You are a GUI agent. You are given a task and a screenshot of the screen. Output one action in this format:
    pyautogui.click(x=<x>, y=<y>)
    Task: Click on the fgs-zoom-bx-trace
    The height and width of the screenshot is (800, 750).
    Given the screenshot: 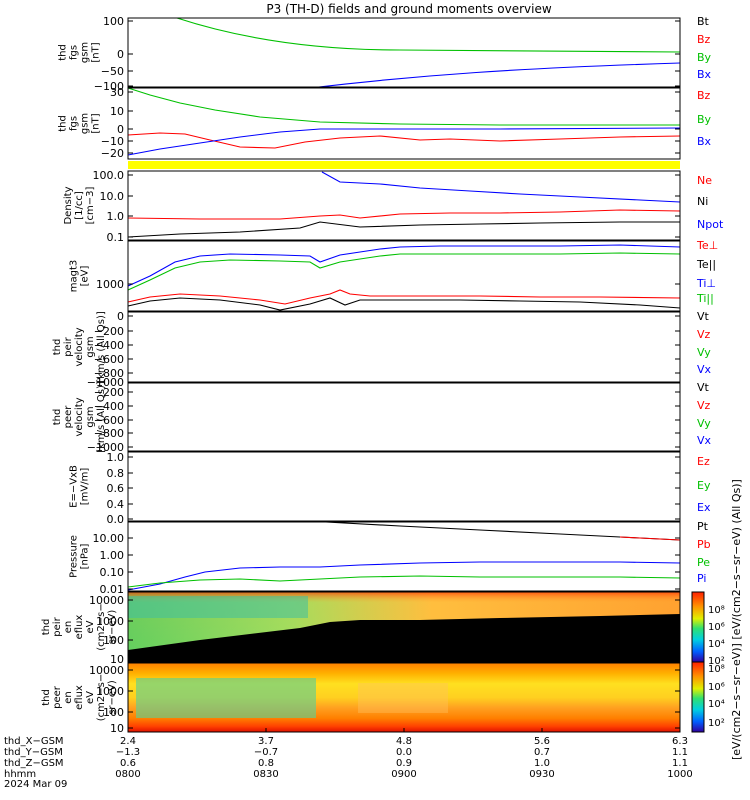 What is the action you would take?
    pyautogui.click(x=404, y=141)
    